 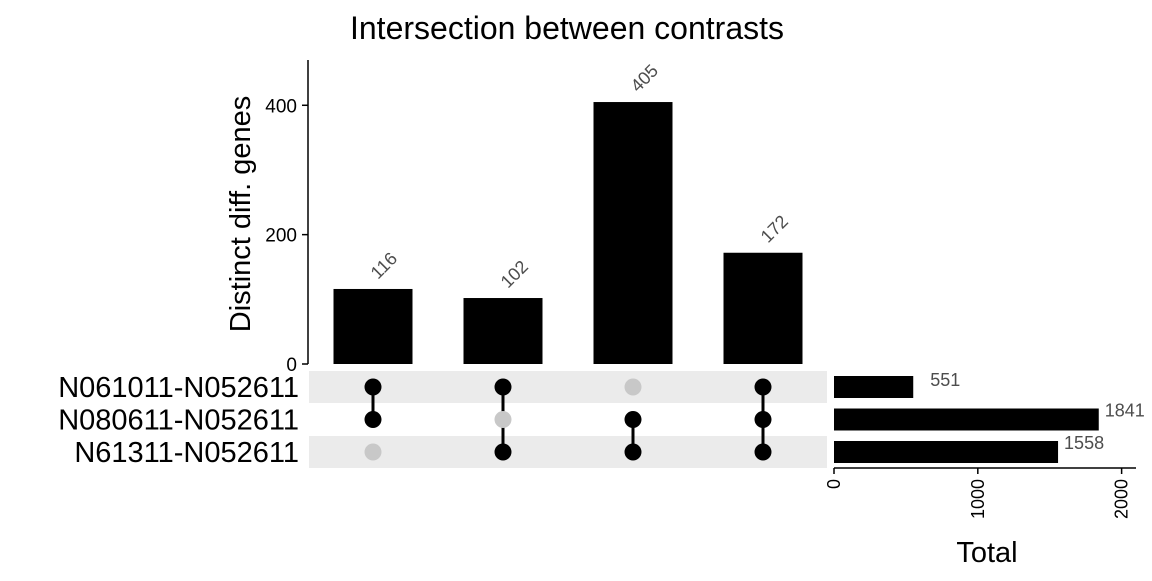 I want to click on set-label: N061011-N052611, so click(x=178, y=388).